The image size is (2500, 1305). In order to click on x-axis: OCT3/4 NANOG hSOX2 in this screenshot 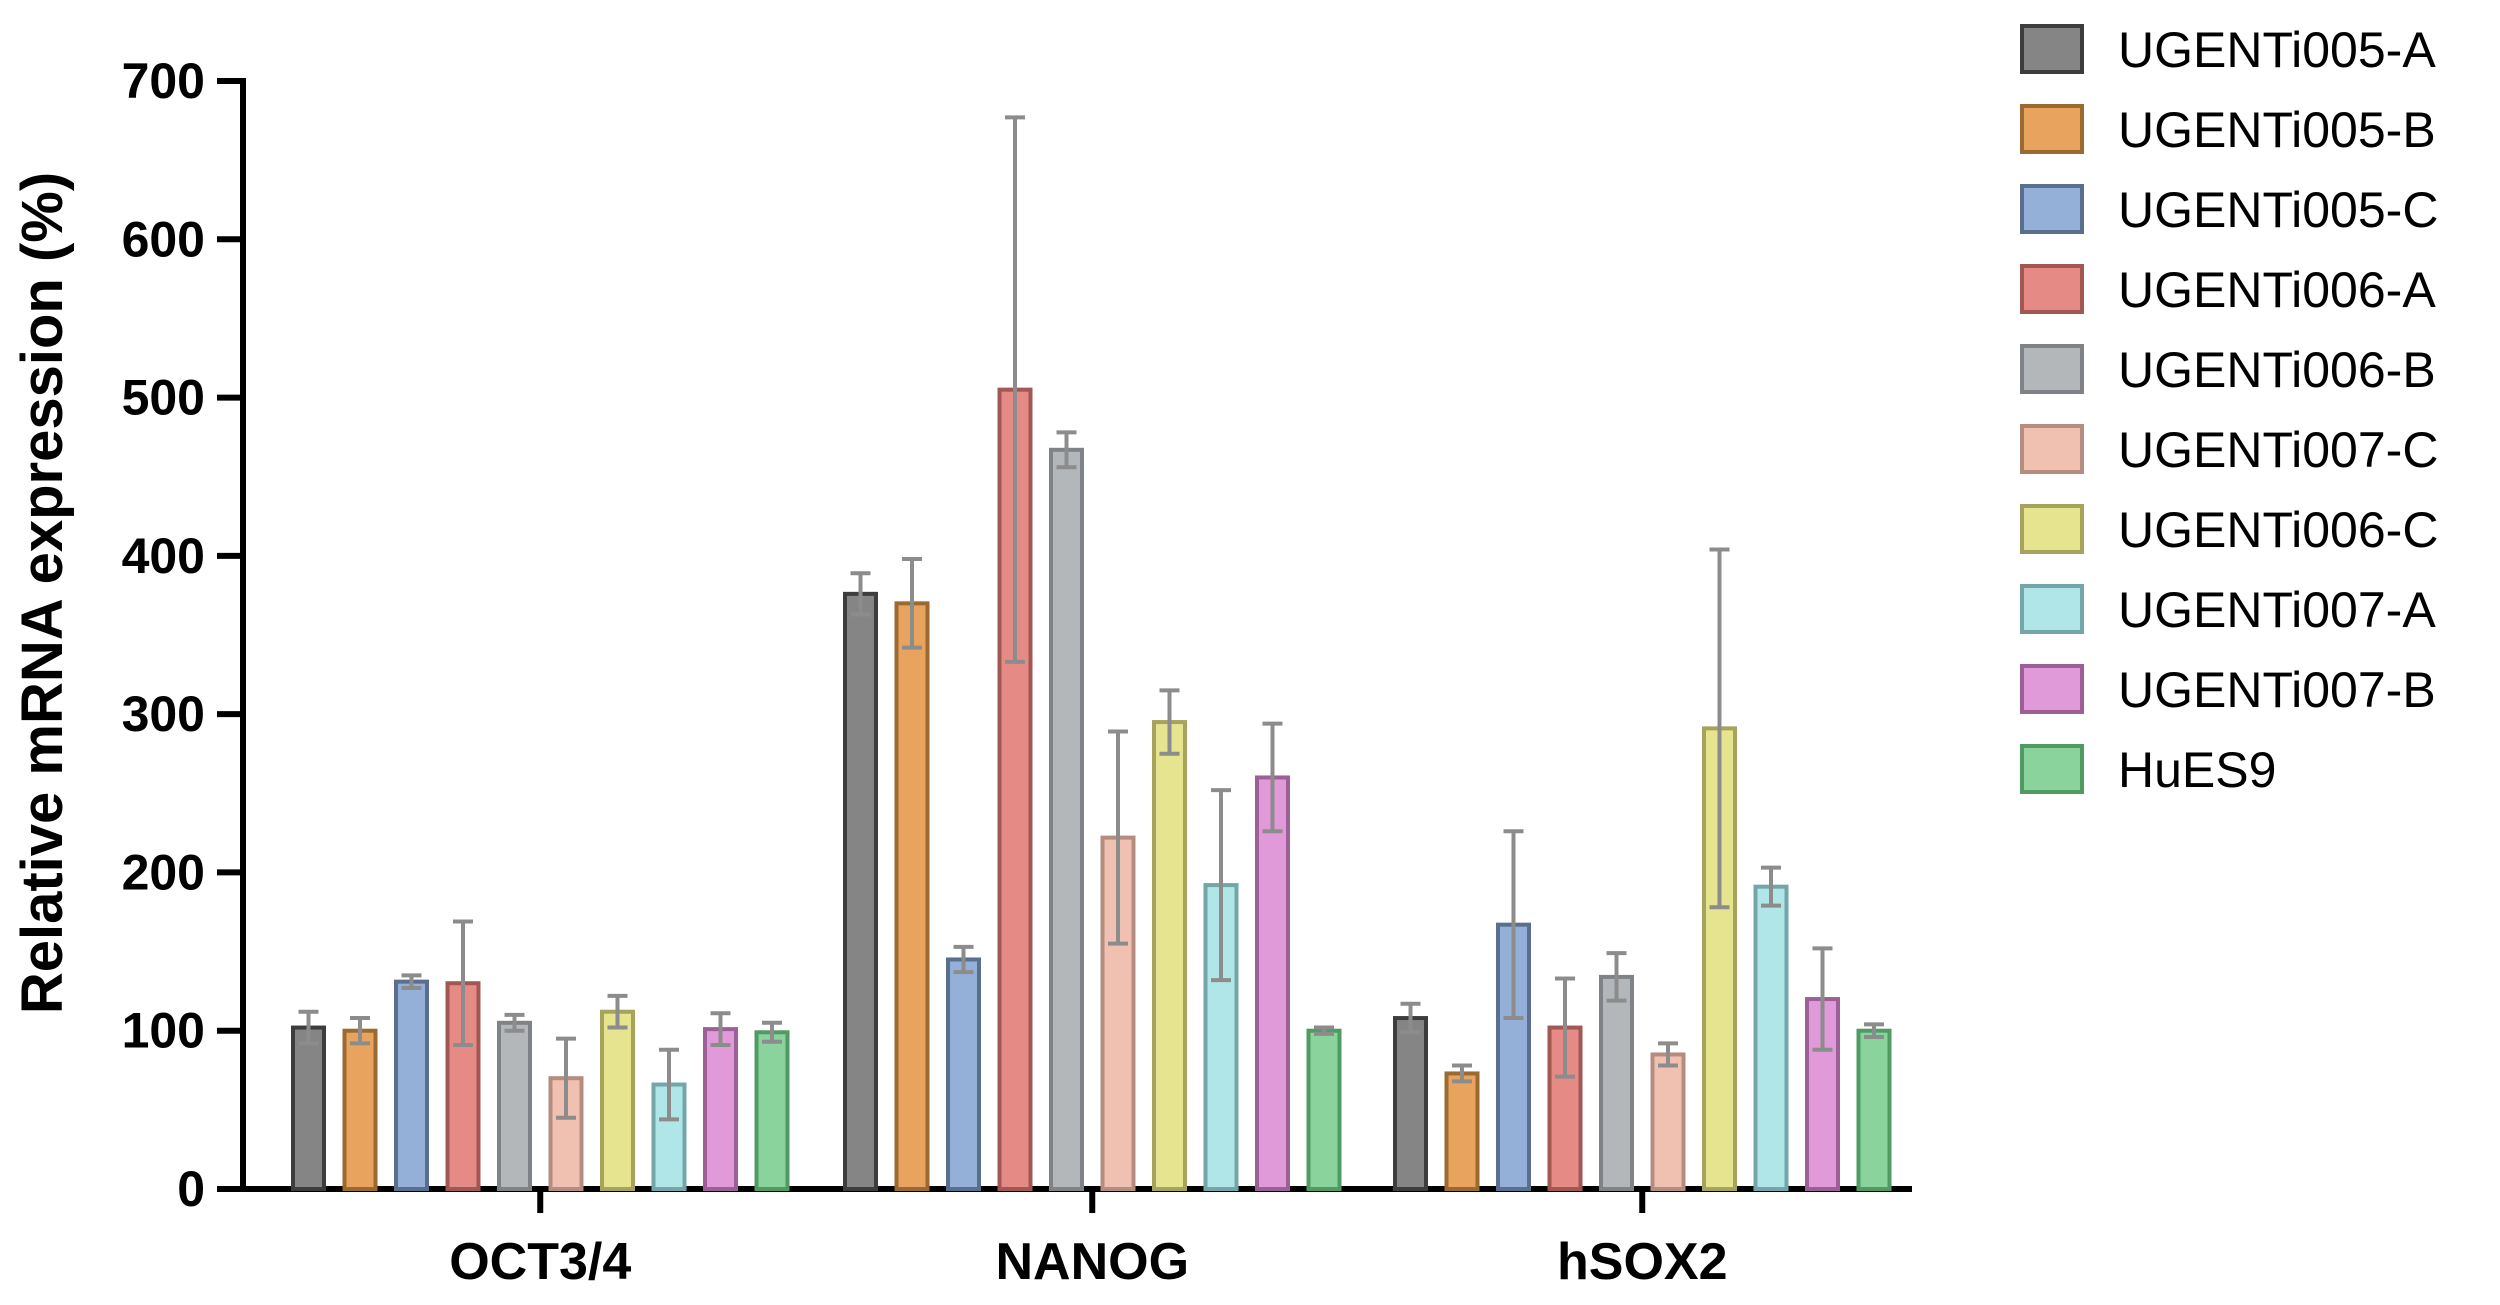, I will do `click(1076, 1238)`.